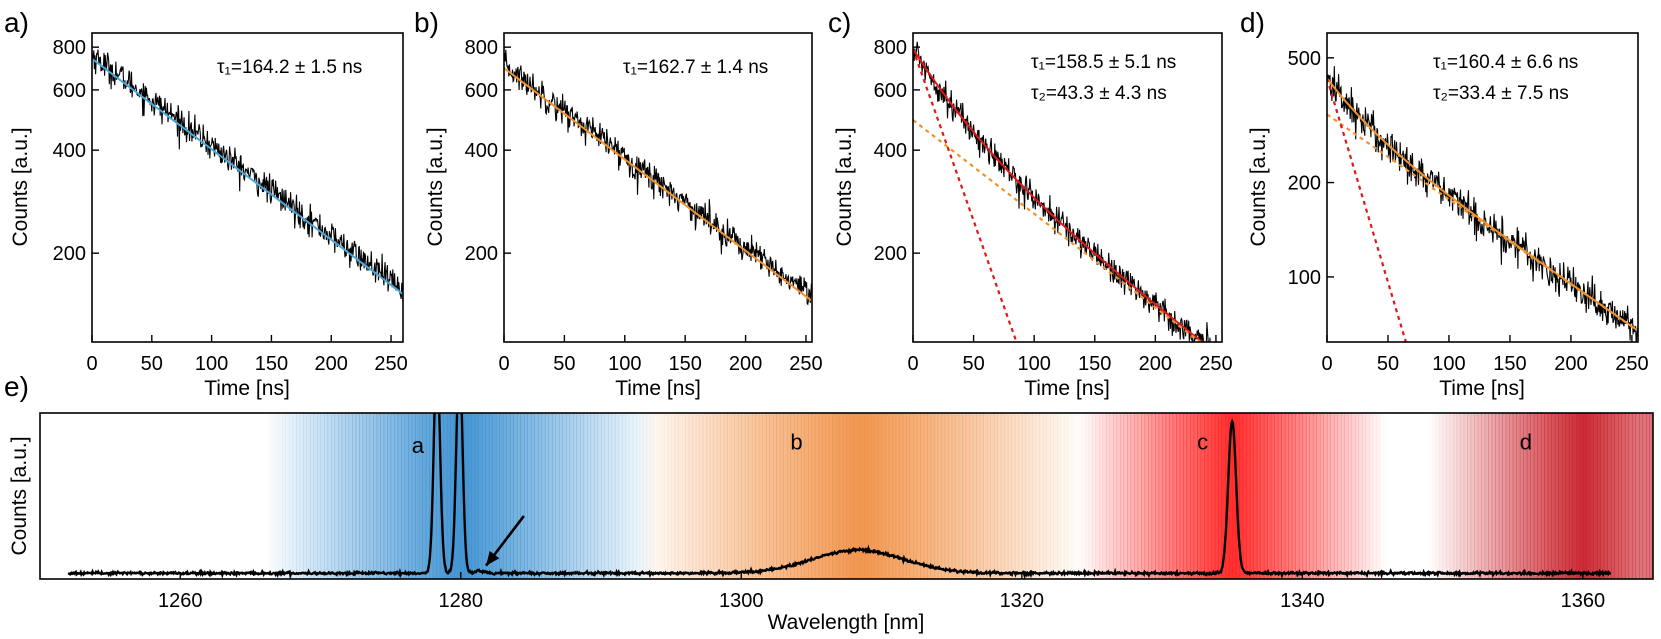 This screenshot has width=1661, height=639. Describe the element at coordinates (1448, 364) in the screenshot. I see `x-tick-label: 100` at that location.